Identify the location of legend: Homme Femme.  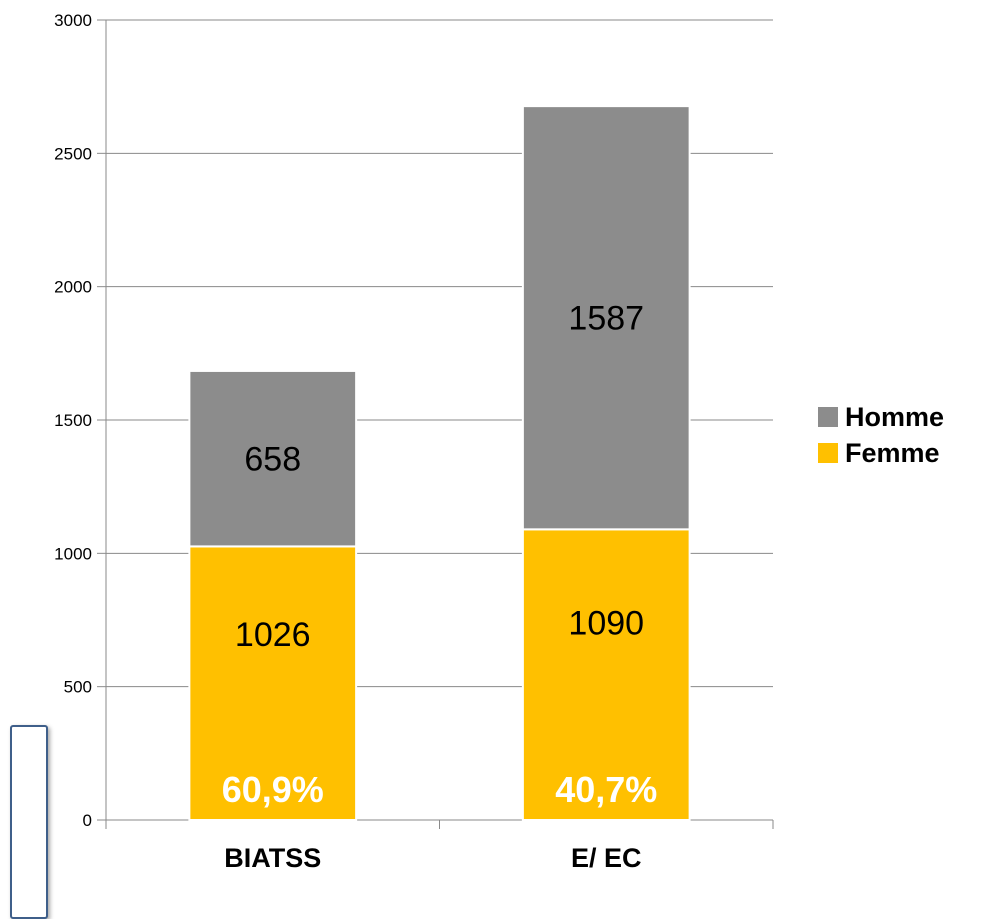
(881, 438).